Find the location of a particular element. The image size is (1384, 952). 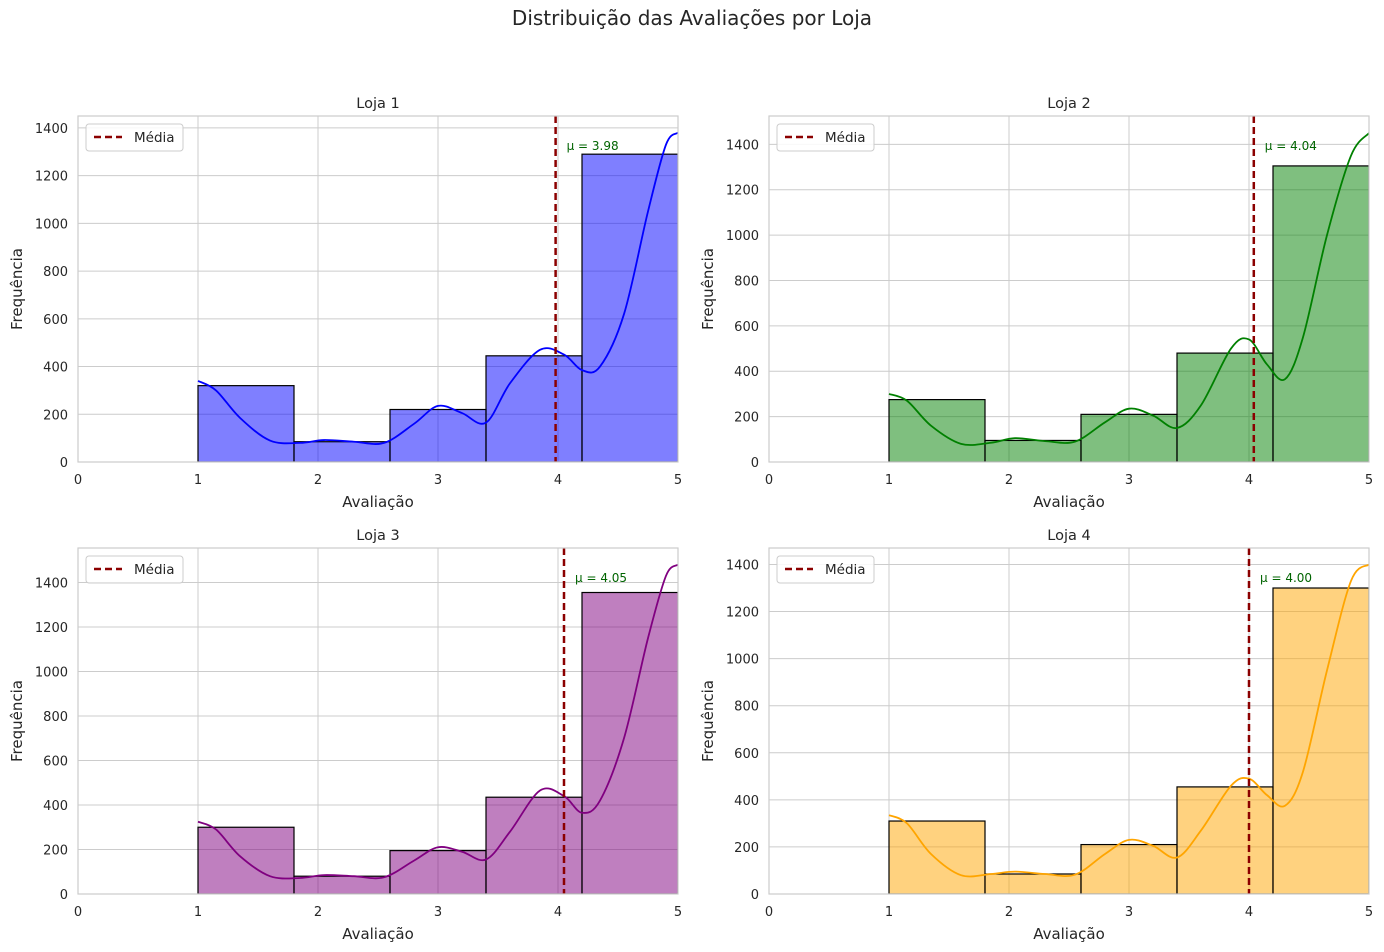

subplot-title: Loja 1 is located at coordinates (377, 104).